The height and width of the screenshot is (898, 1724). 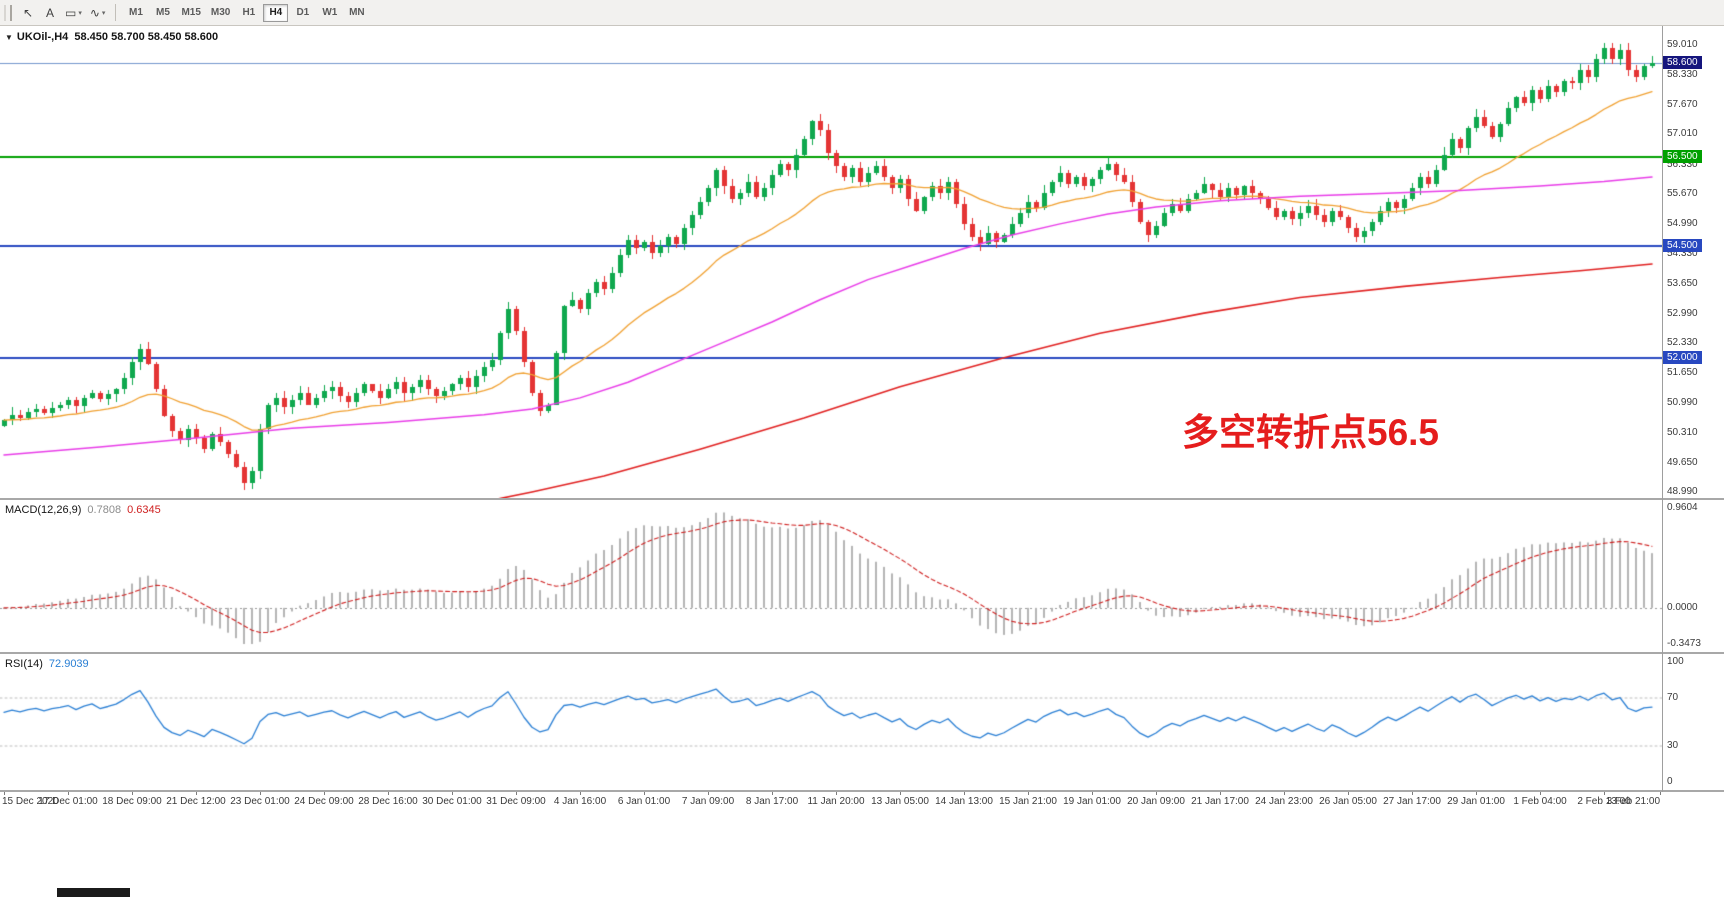 What do you see at coordinates (135, 13) in the screenshot?
I see `timeframe-m1: M1` at bounding box center [135, 13].